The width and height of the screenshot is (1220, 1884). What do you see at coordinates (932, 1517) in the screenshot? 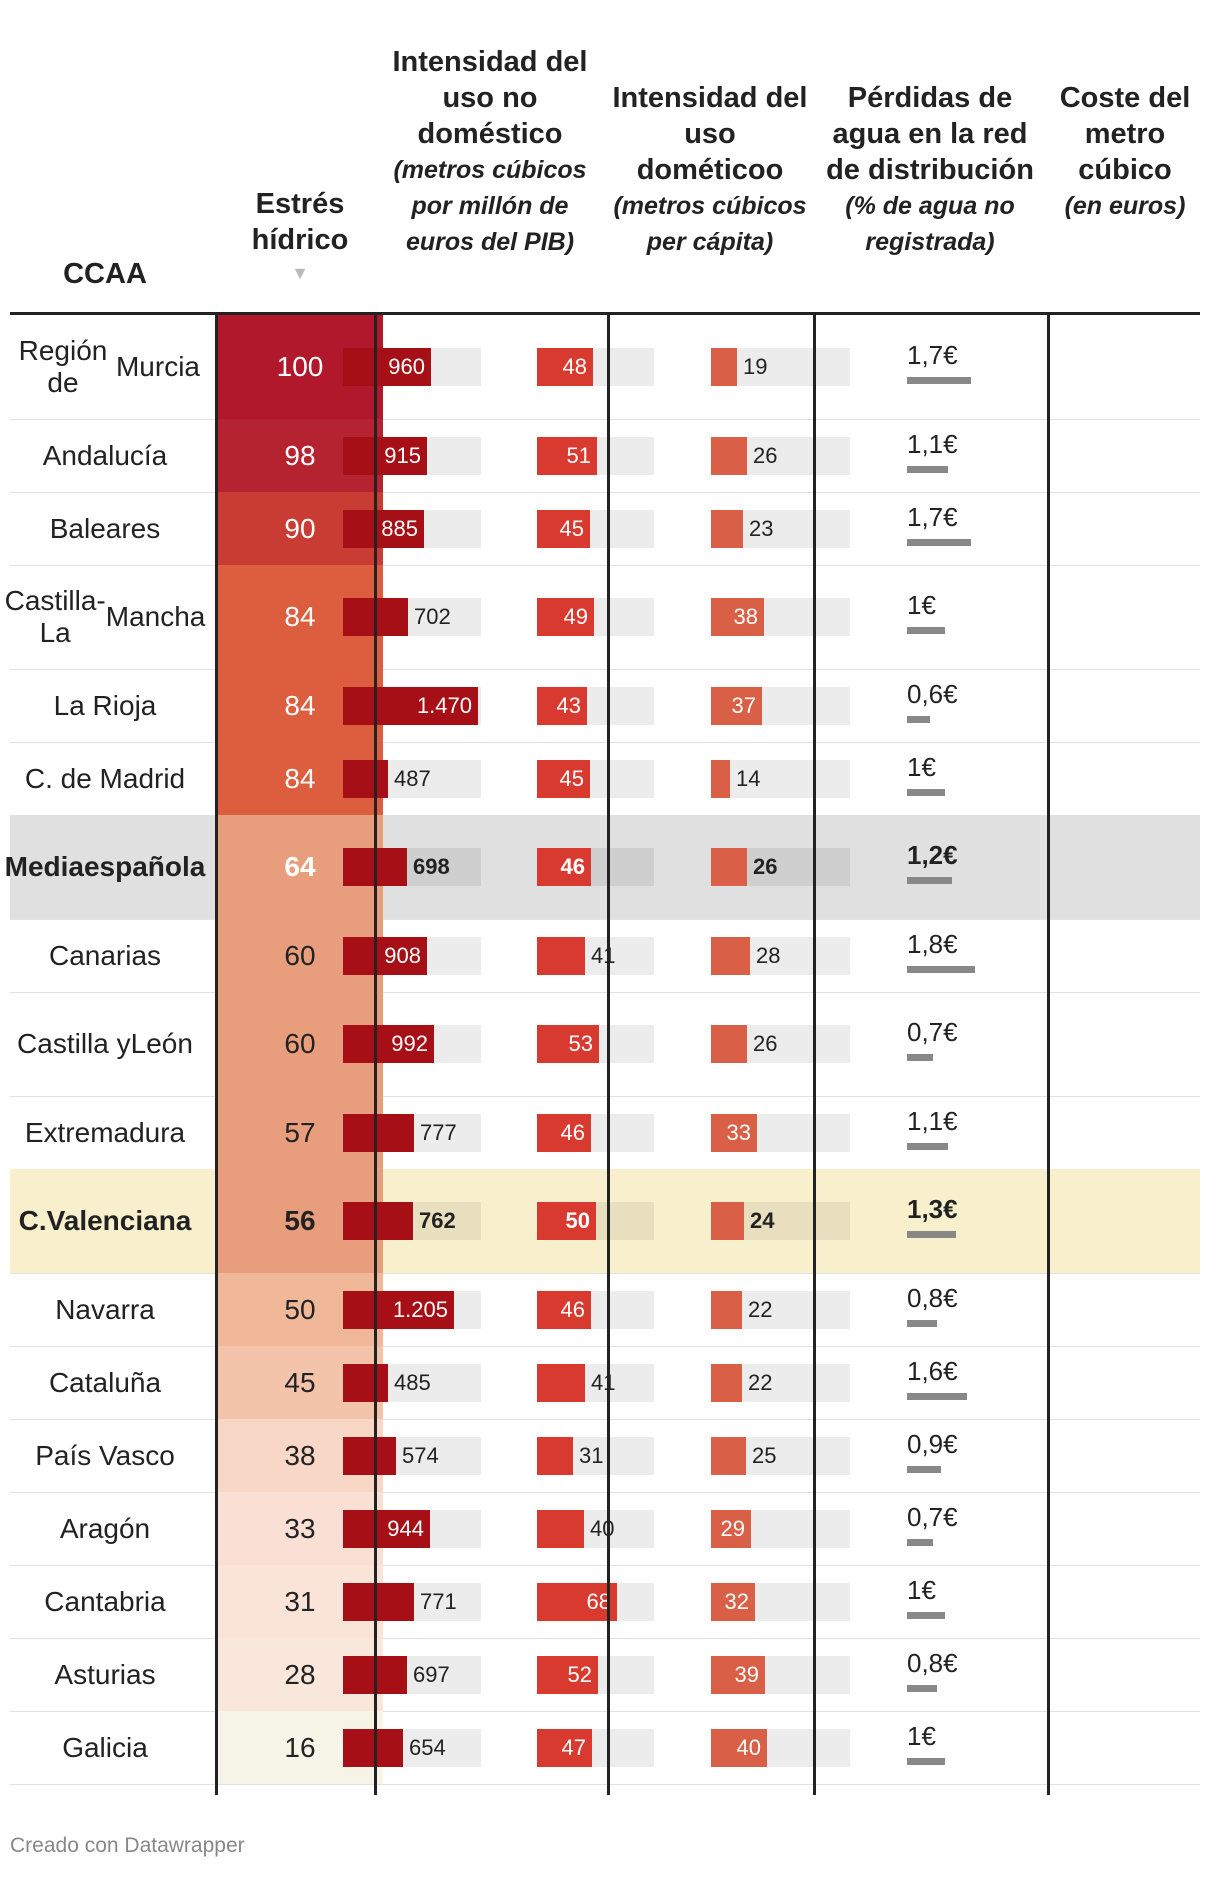
I see `cost-value: 0,7€` at bounding box center [932, 1517].